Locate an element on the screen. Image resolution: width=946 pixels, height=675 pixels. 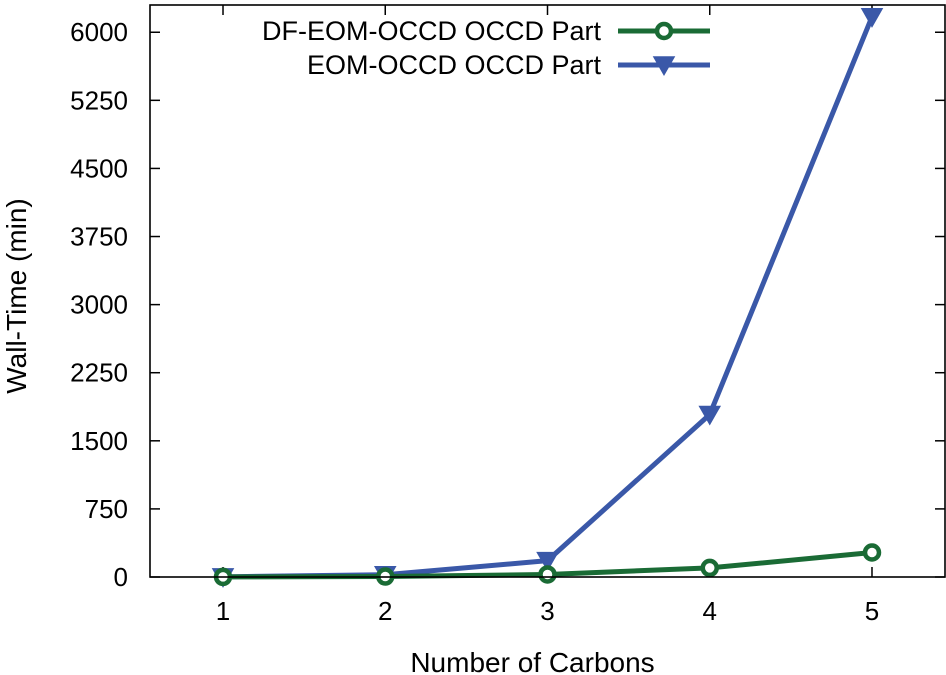
y-axis-label: Wall-Time (min) is located at coordinates (16, 295).